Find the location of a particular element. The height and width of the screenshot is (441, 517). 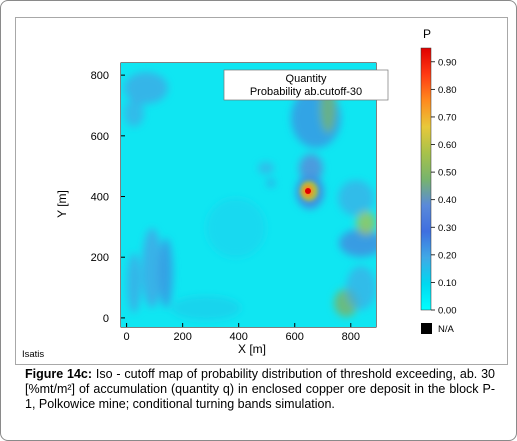

y-tick-label: 600 is located at coordinates (100, 137).